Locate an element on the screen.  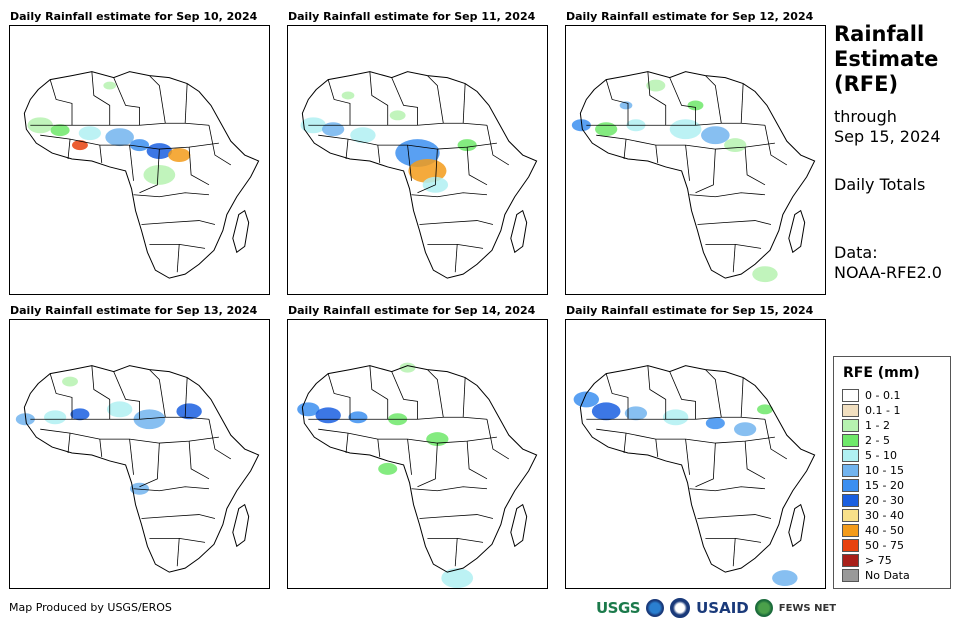
fews-globe-icon is located at coordinates (763, 608).